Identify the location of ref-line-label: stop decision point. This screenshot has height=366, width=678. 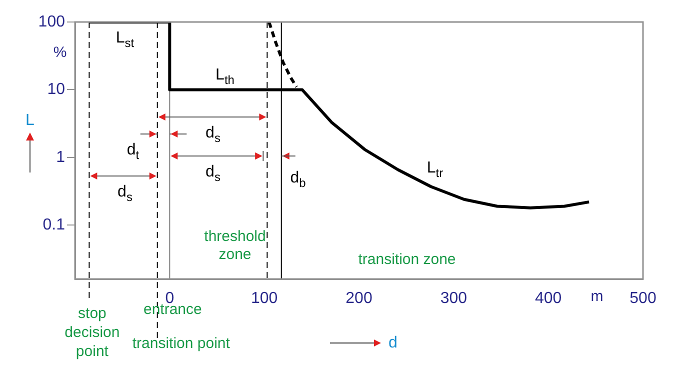
(92, 332).